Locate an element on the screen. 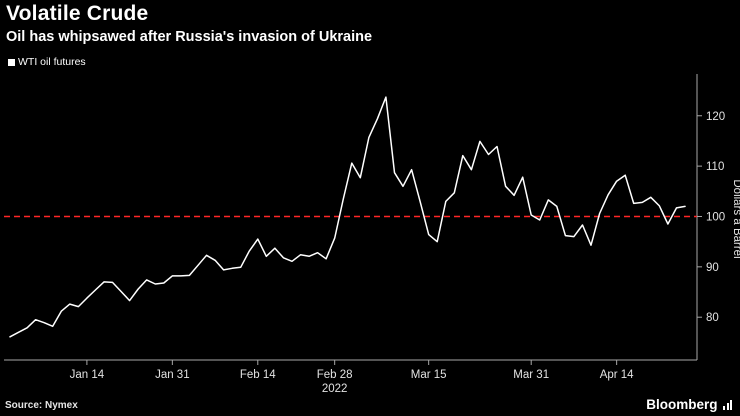 The image size is (740, 416). y-tick-label: 100 is located at coordinates (715, 217).